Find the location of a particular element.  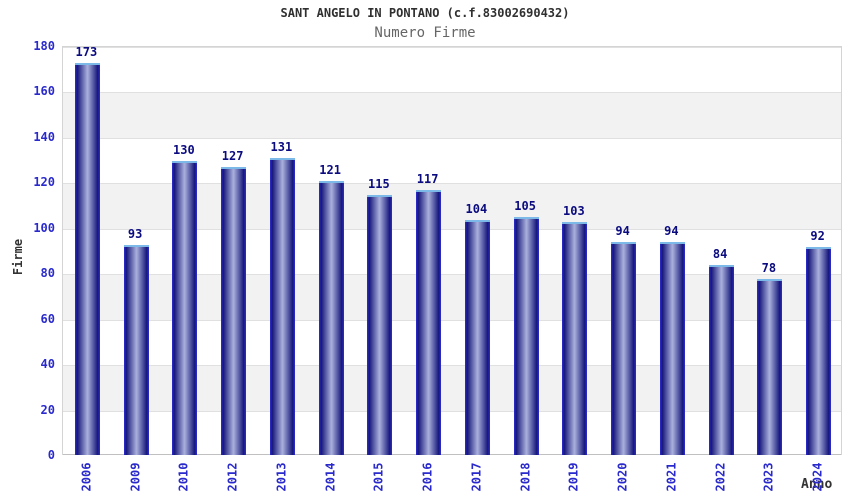

bar-value-label: 105 is located at coordinates (525, 206).